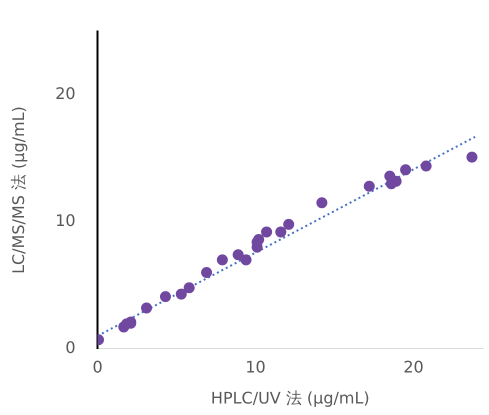 The width and height of the screenshot is (489, 415). What do you see at coordinates (413, 366) in the screenshot?
I see `x-tick-label: 20` at bounding box center [413, 366].